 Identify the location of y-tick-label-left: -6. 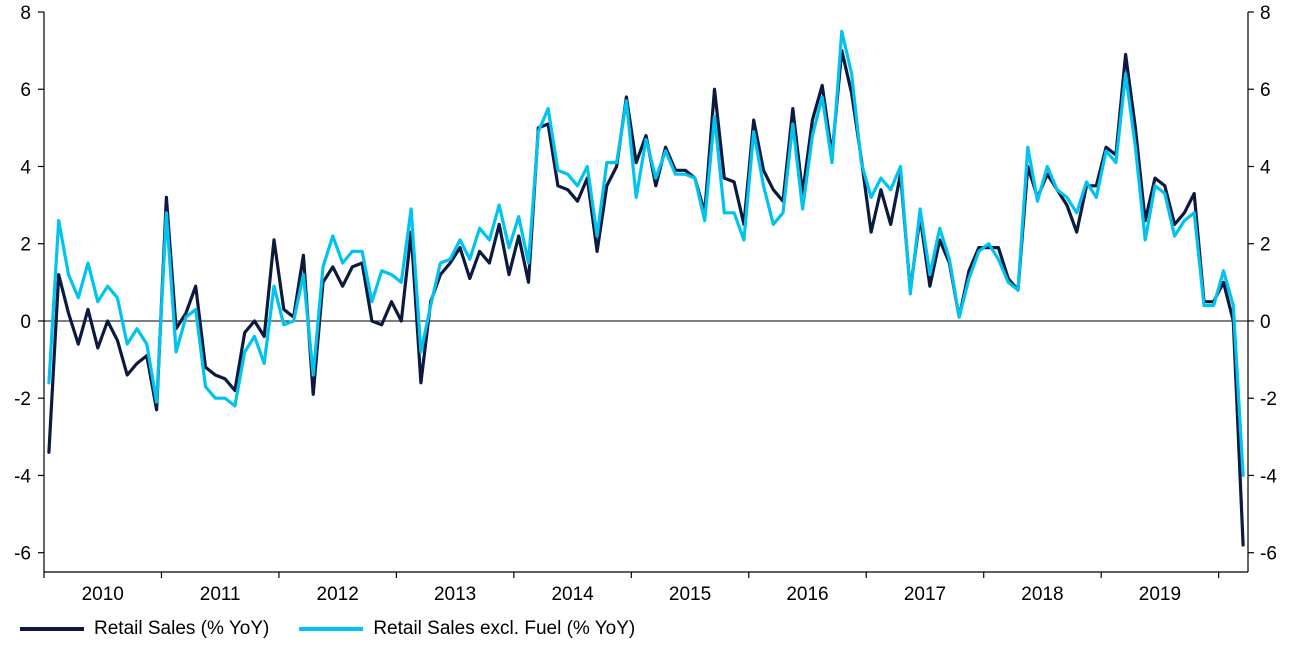
(22, 554).